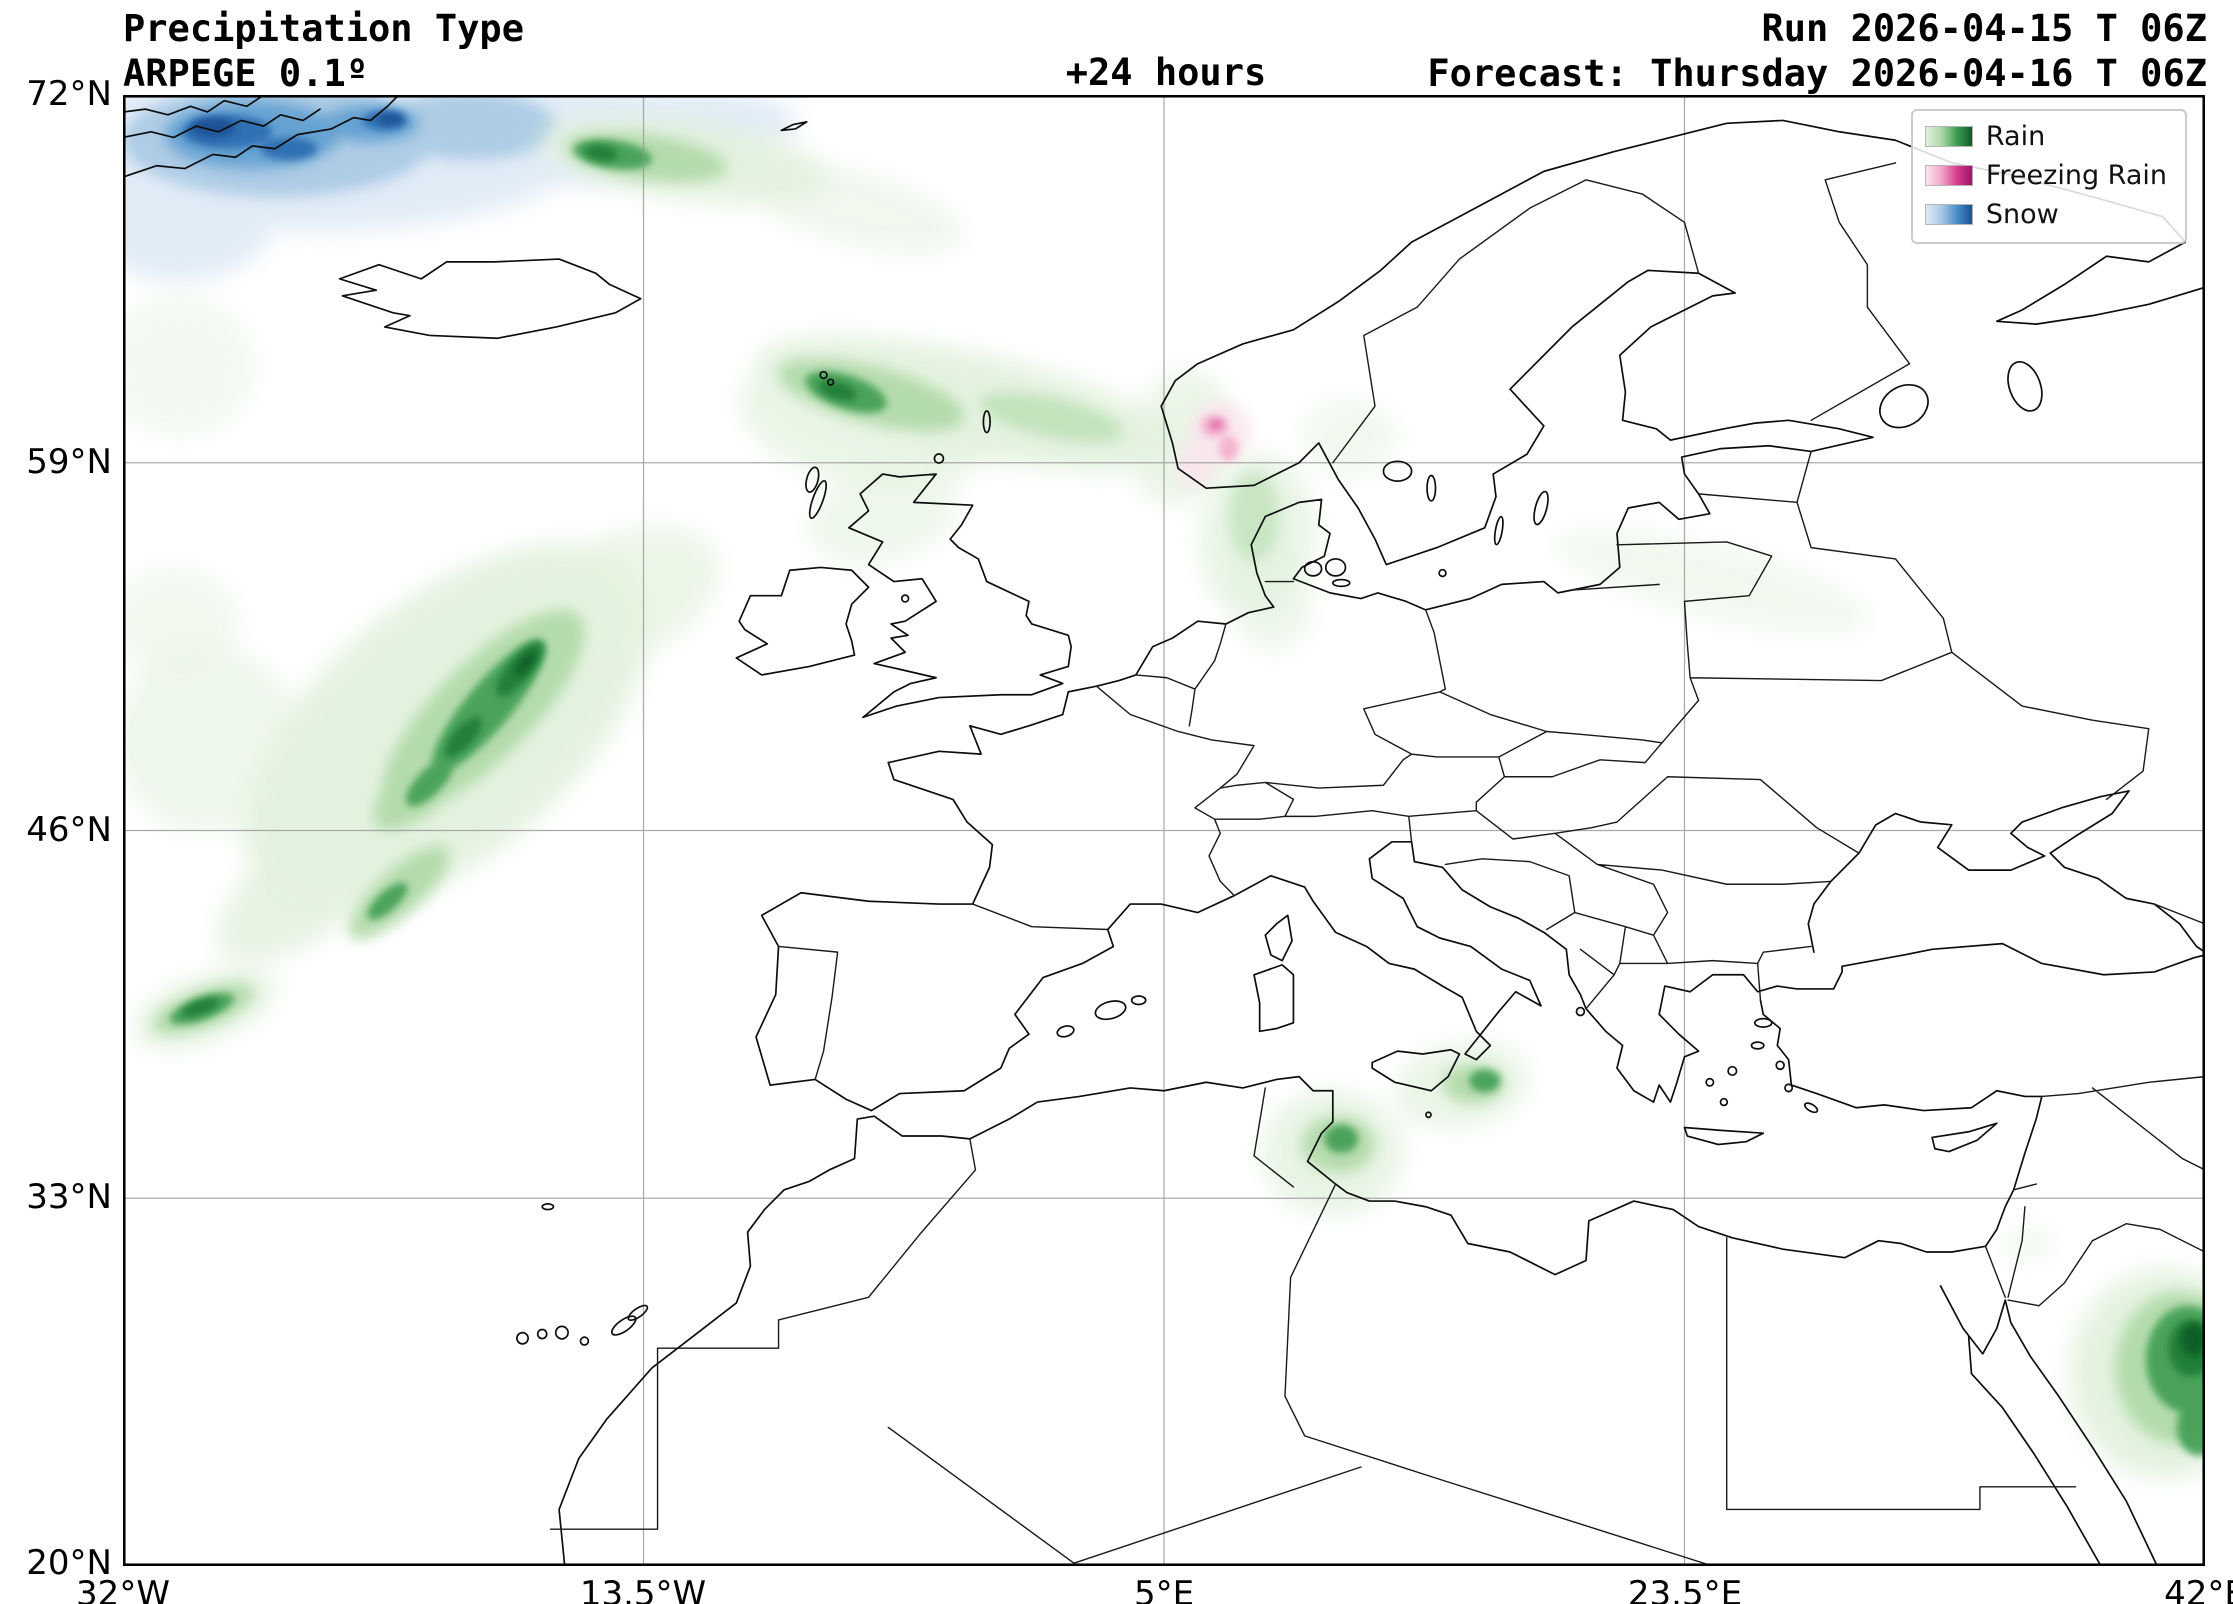 The image size is (2233, 1604). I want to click on legend-item-snow: Snow, so click(2045, 214).